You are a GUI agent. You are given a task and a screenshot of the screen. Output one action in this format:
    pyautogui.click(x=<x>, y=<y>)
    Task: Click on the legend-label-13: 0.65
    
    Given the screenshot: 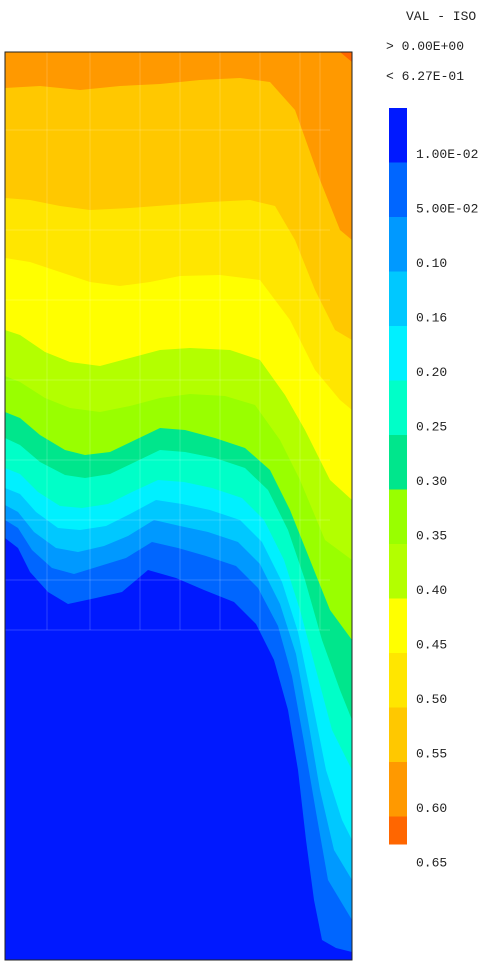 What is the action you would take?
    pyautogui.click(x=431, y=863)
    